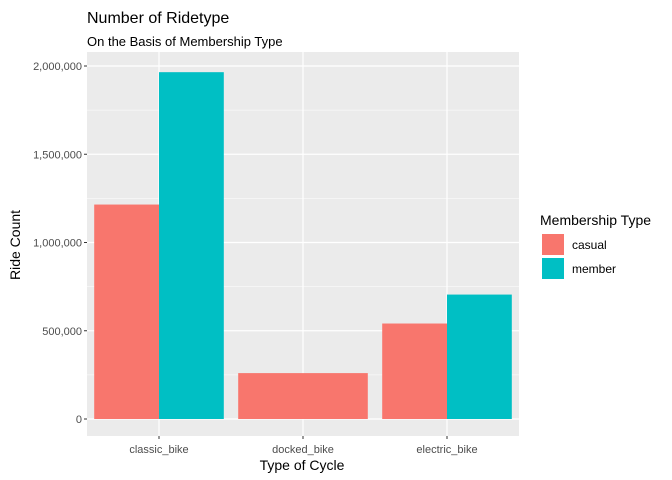 This screenshot has width=672, height=480. What do you see at coordinates (185, 41) in the screenshot?
I see `chart-subtitle: On the Basis of Membership Type` at bounding box center [185, 41].